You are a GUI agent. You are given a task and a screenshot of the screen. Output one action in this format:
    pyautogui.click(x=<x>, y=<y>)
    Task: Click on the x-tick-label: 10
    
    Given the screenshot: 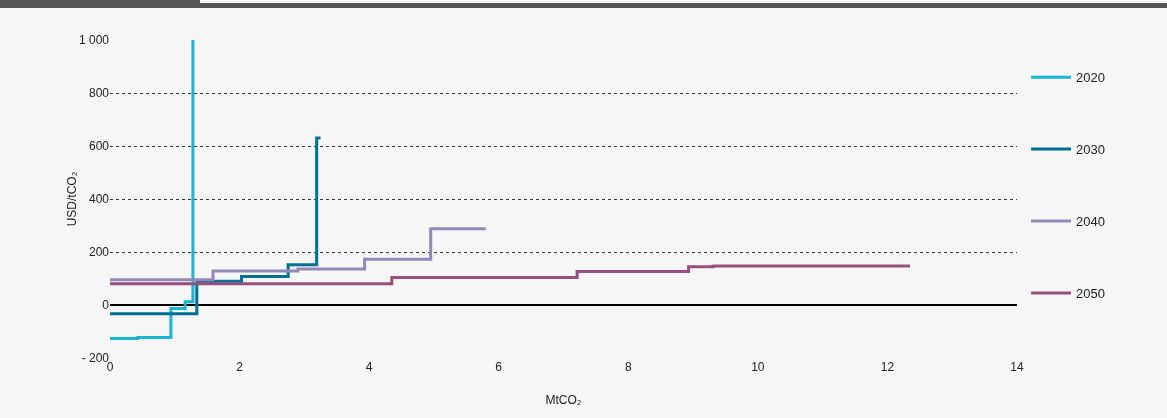 What is the action you would take?
    pyautogui.click(x=758, y=367)
    